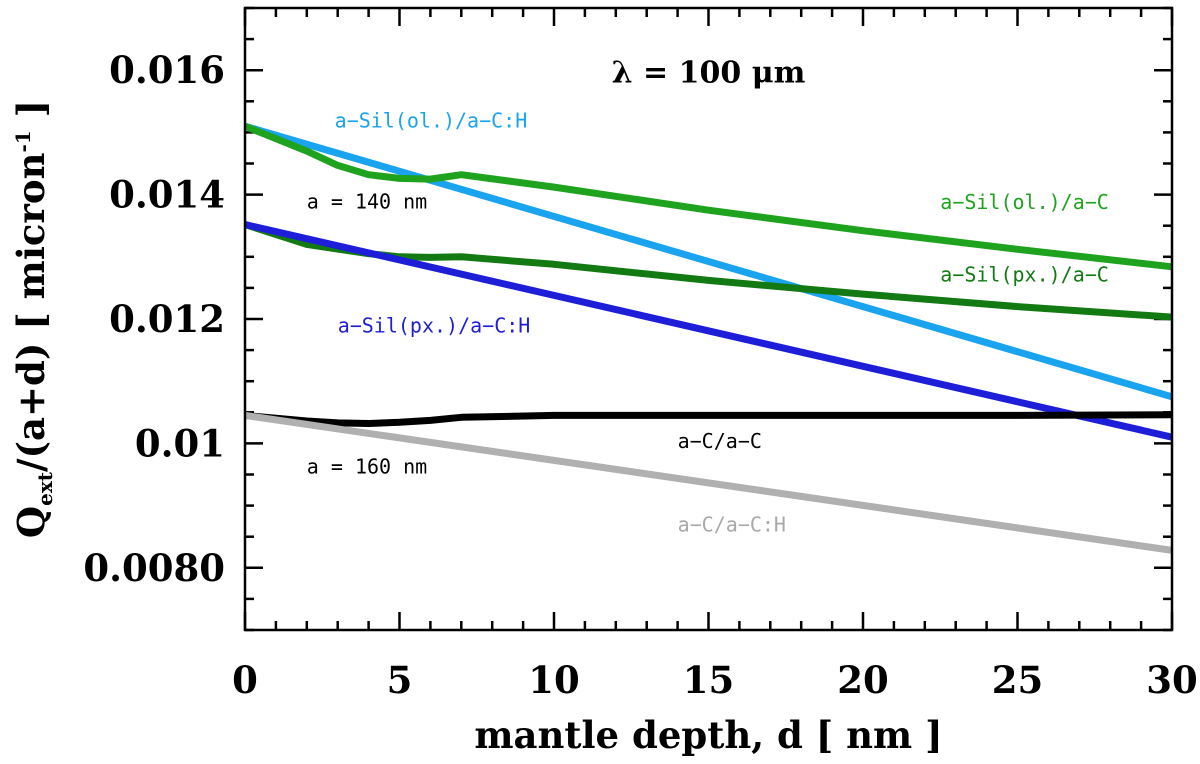  Describe the element at coordinates (31, 115) in the screenshot. I see `y-axis-title-end: ]` at that location.